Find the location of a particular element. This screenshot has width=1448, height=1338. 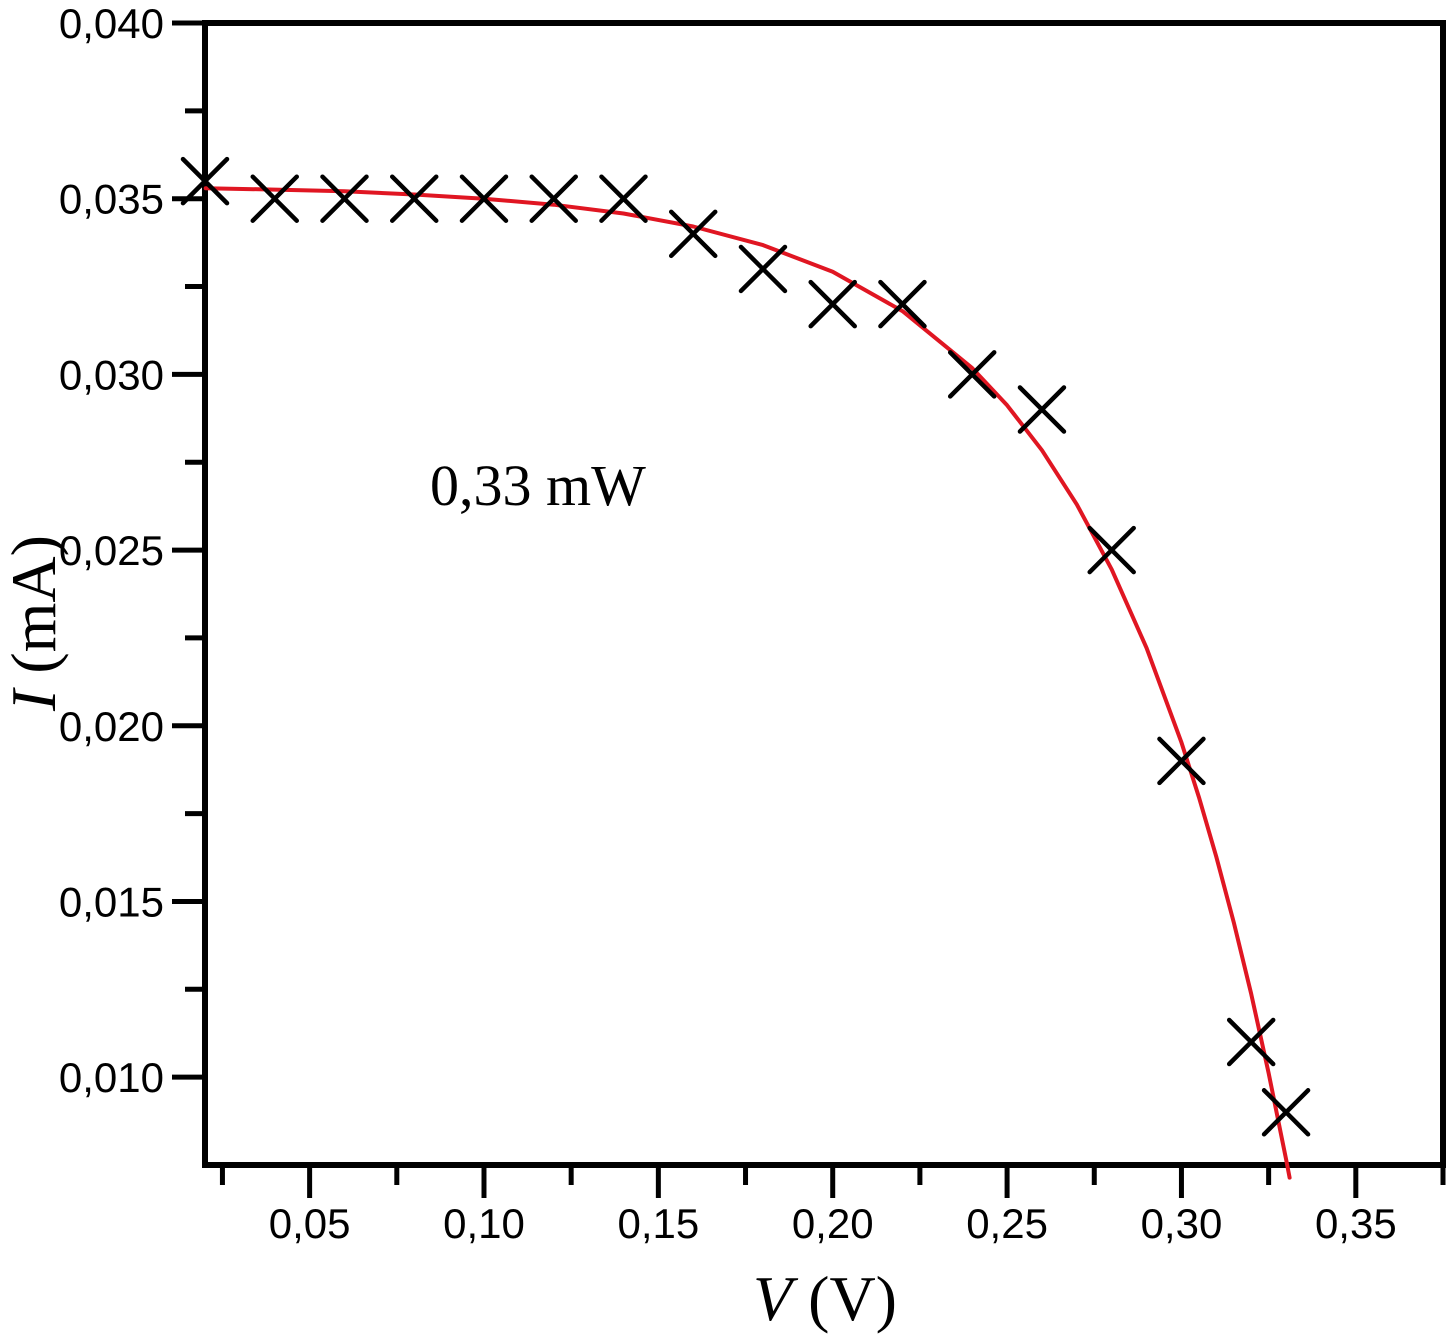

x-axis-tick-label: 0,15 is located at coordinates (658, 1223).